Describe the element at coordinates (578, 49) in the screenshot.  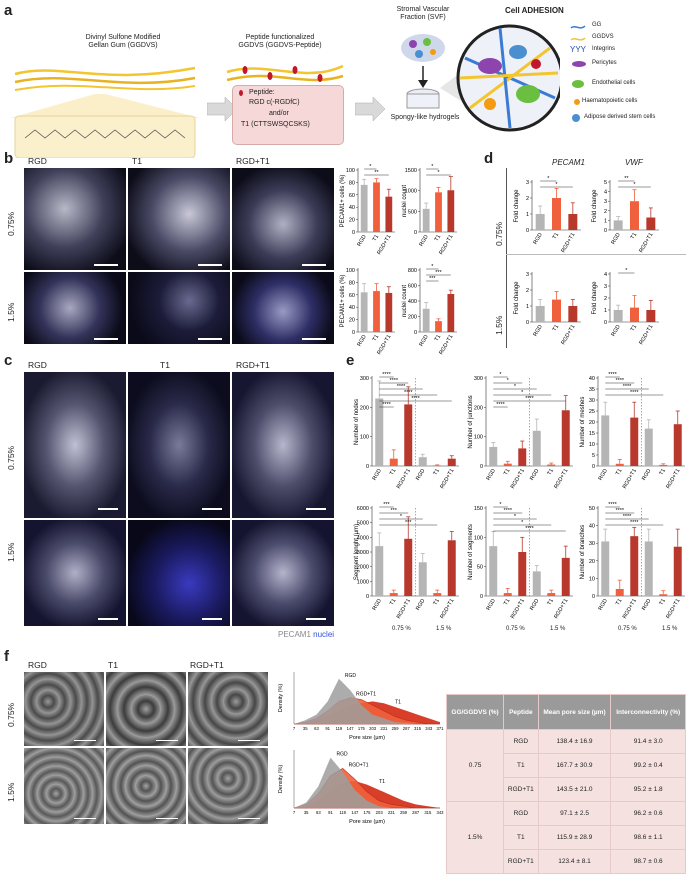
I see `integrin-icon: YYY` at that location.